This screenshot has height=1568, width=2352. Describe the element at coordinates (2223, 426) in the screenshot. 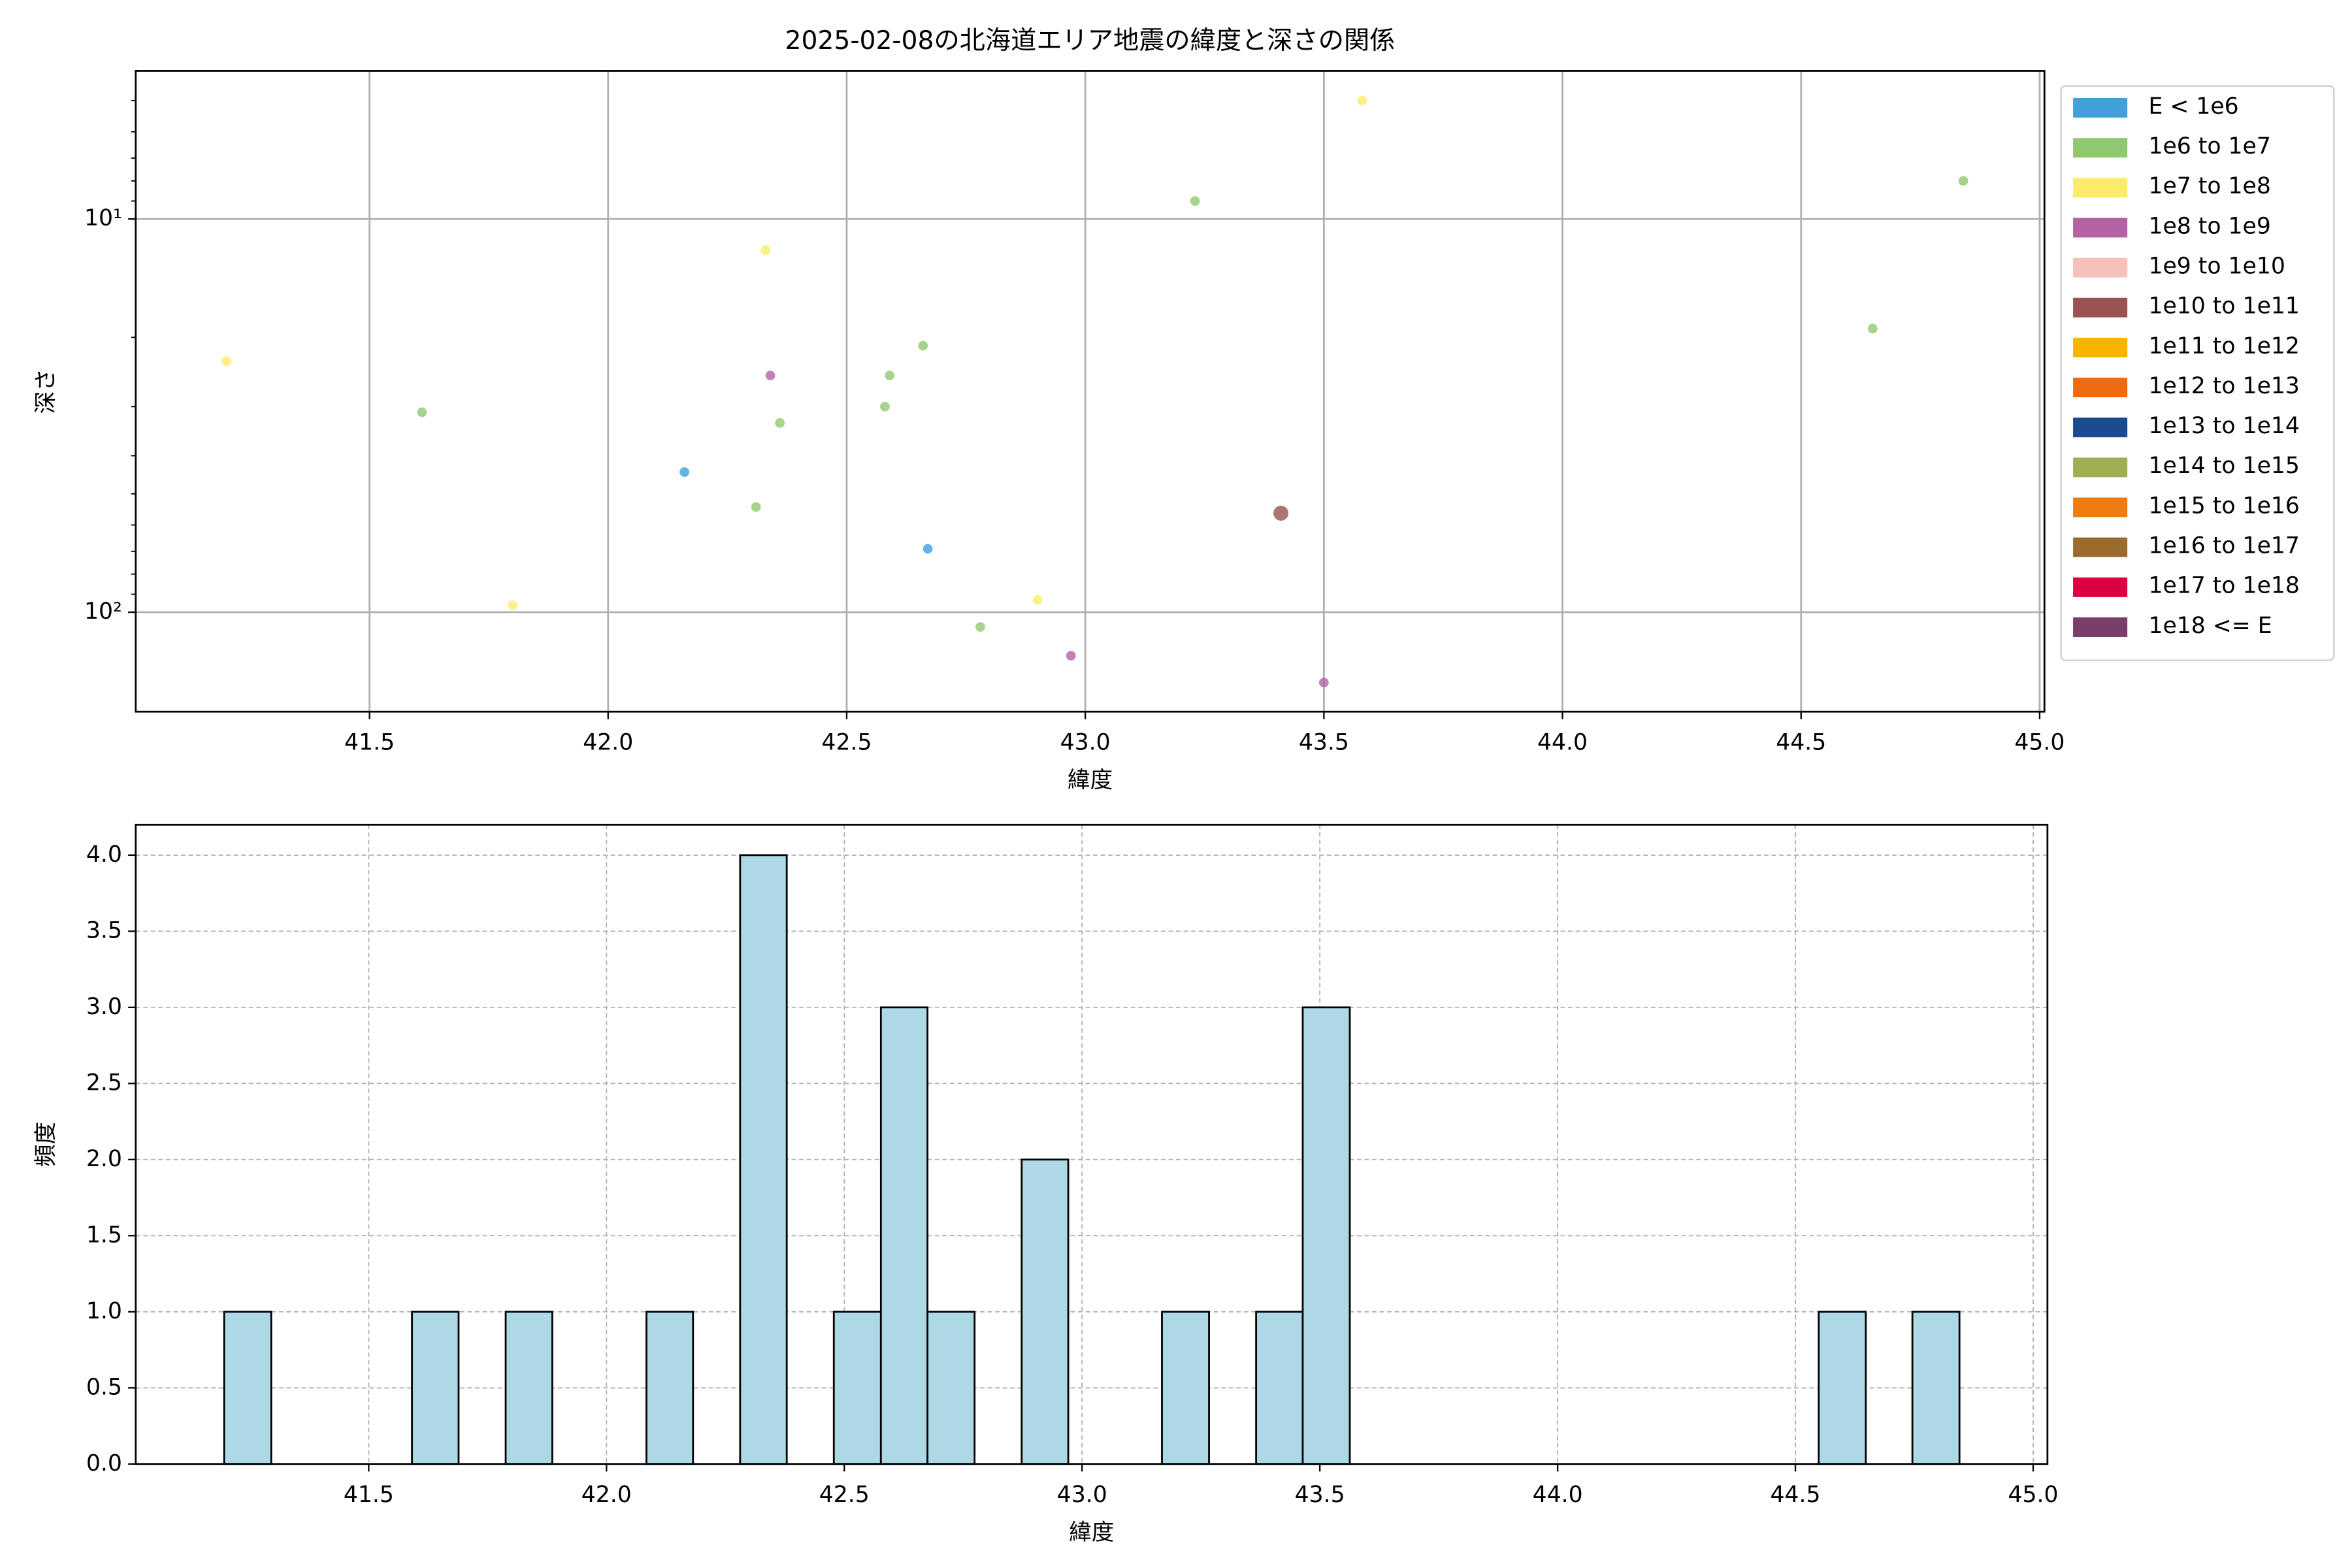

I see `legend-label: 1e13 to 1e14` at that location.